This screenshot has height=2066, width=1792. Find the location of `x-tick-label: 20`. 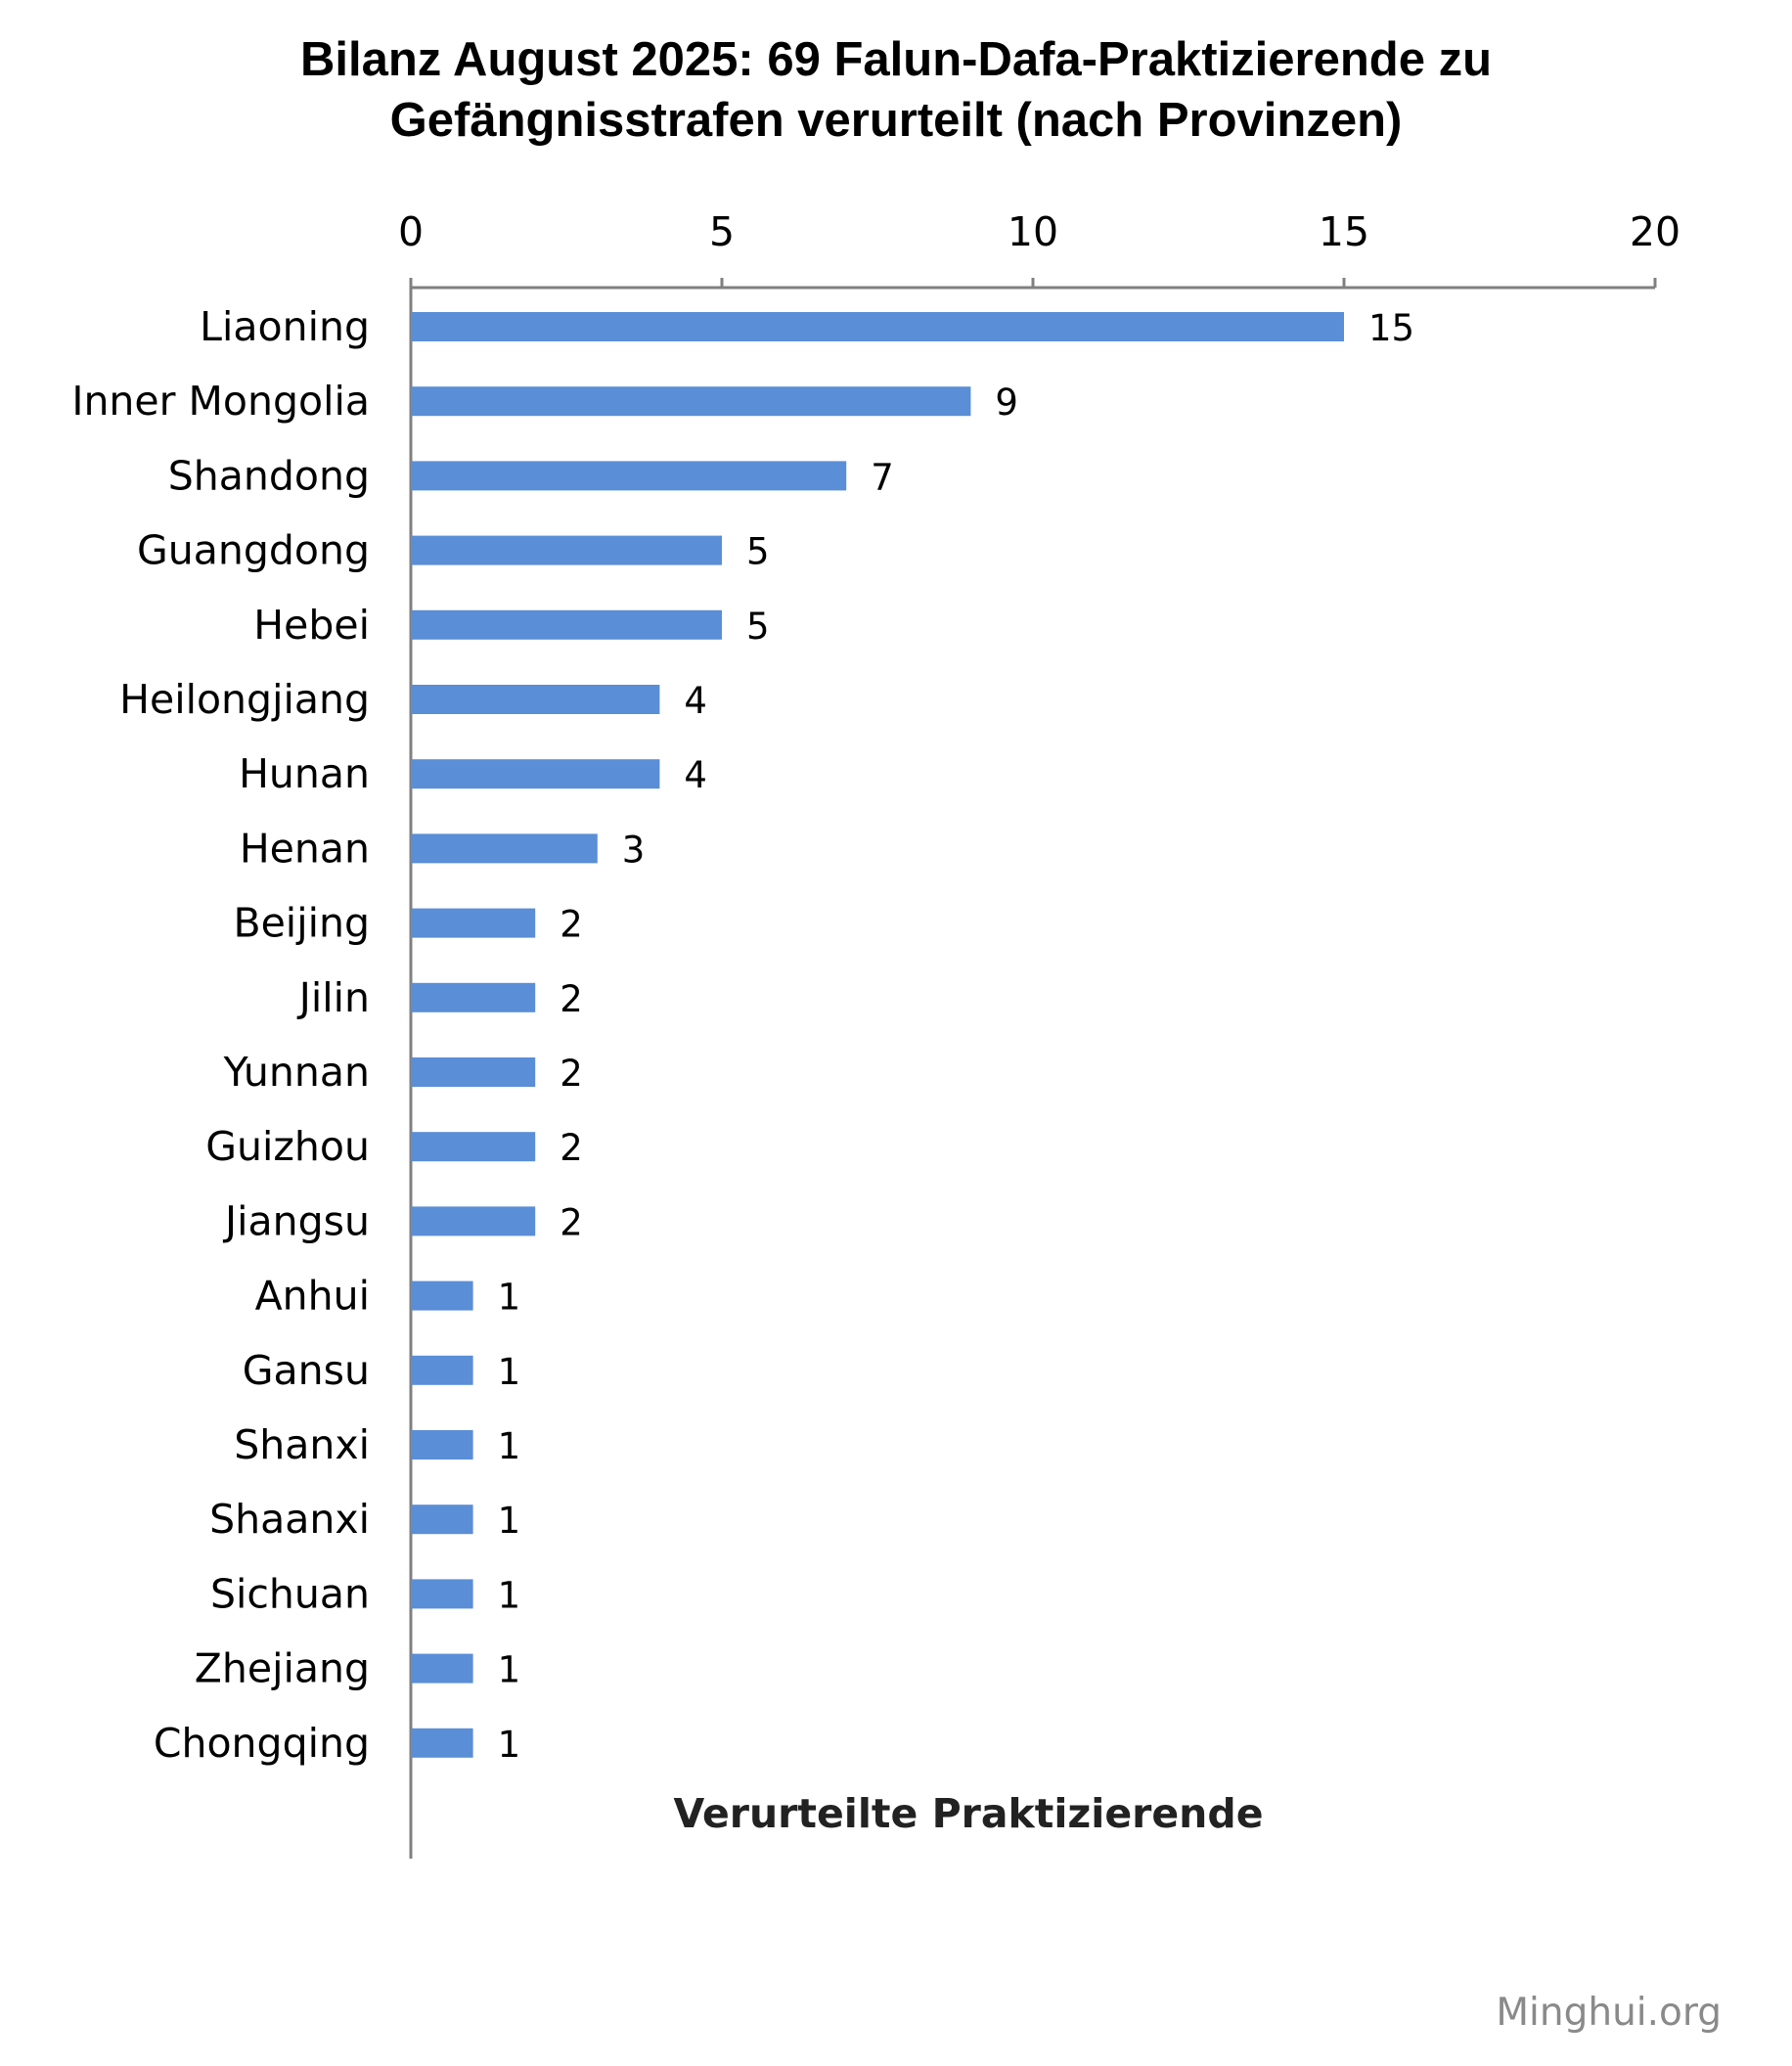

x-tick-label: 20 is located at coordinates (1655, 231).